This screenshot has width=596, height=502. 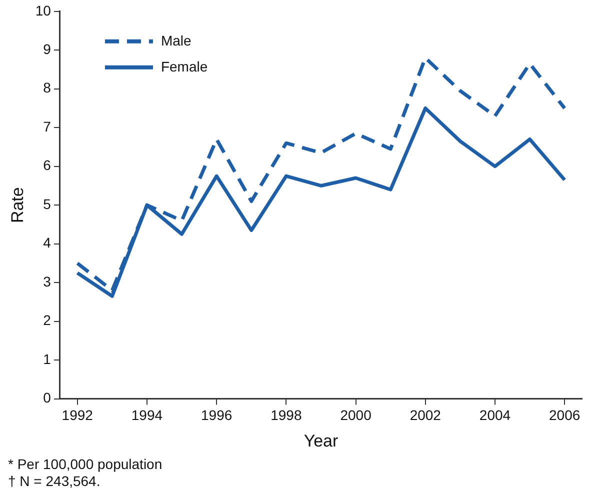 I want to click on y-axis-title: Rate, so click(x=17, y=205).